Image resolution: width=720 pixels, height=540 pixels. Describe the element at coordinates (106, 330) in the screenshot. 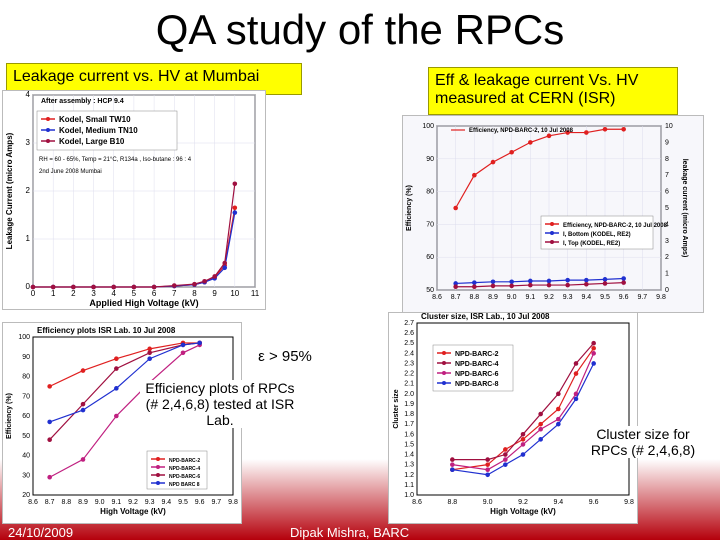

I see `chart-title: Efficiency plots ISR Lab. 10 Jul 2008` at that location.